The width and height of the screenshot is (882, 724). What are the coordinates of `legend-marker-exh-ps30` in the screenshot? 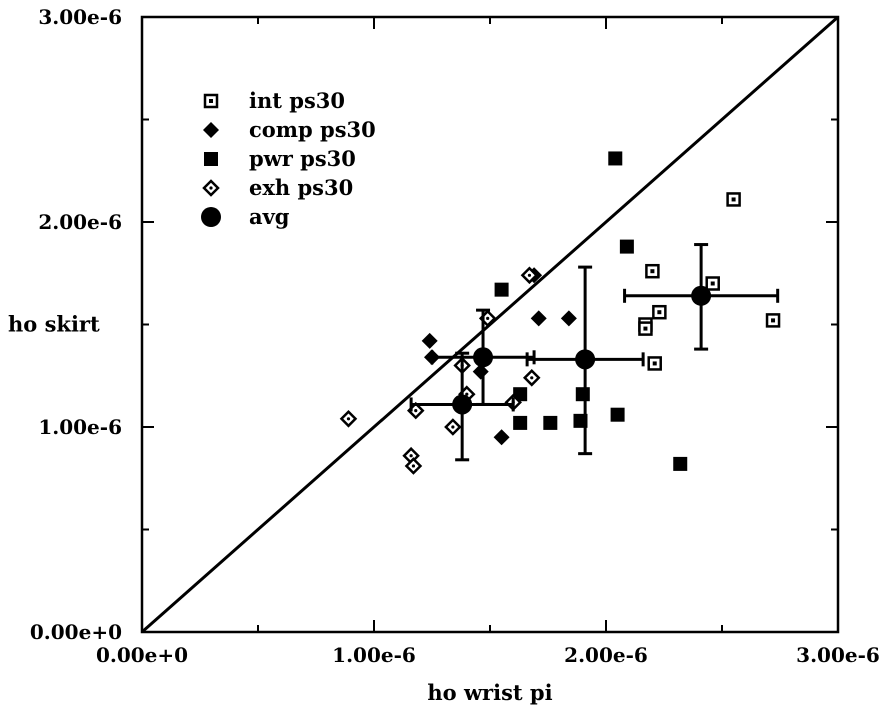 It's located at (211, 188).